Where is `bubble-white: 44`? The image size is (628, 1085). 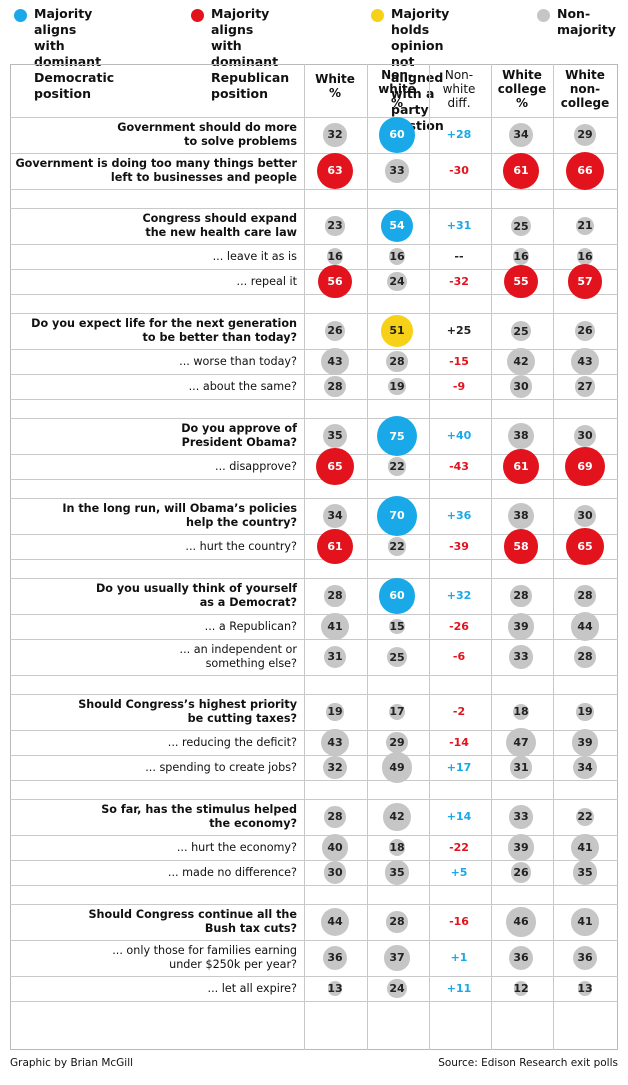
bubble-white: 44 is located at coordinates (335, 922).